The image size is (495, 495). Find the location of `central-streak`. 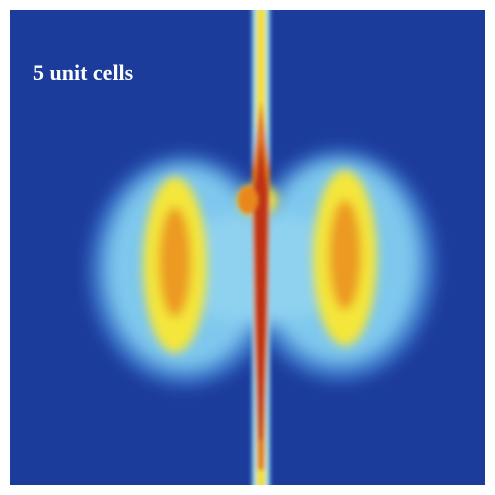

central-streak is located at coordinates (254, 247).